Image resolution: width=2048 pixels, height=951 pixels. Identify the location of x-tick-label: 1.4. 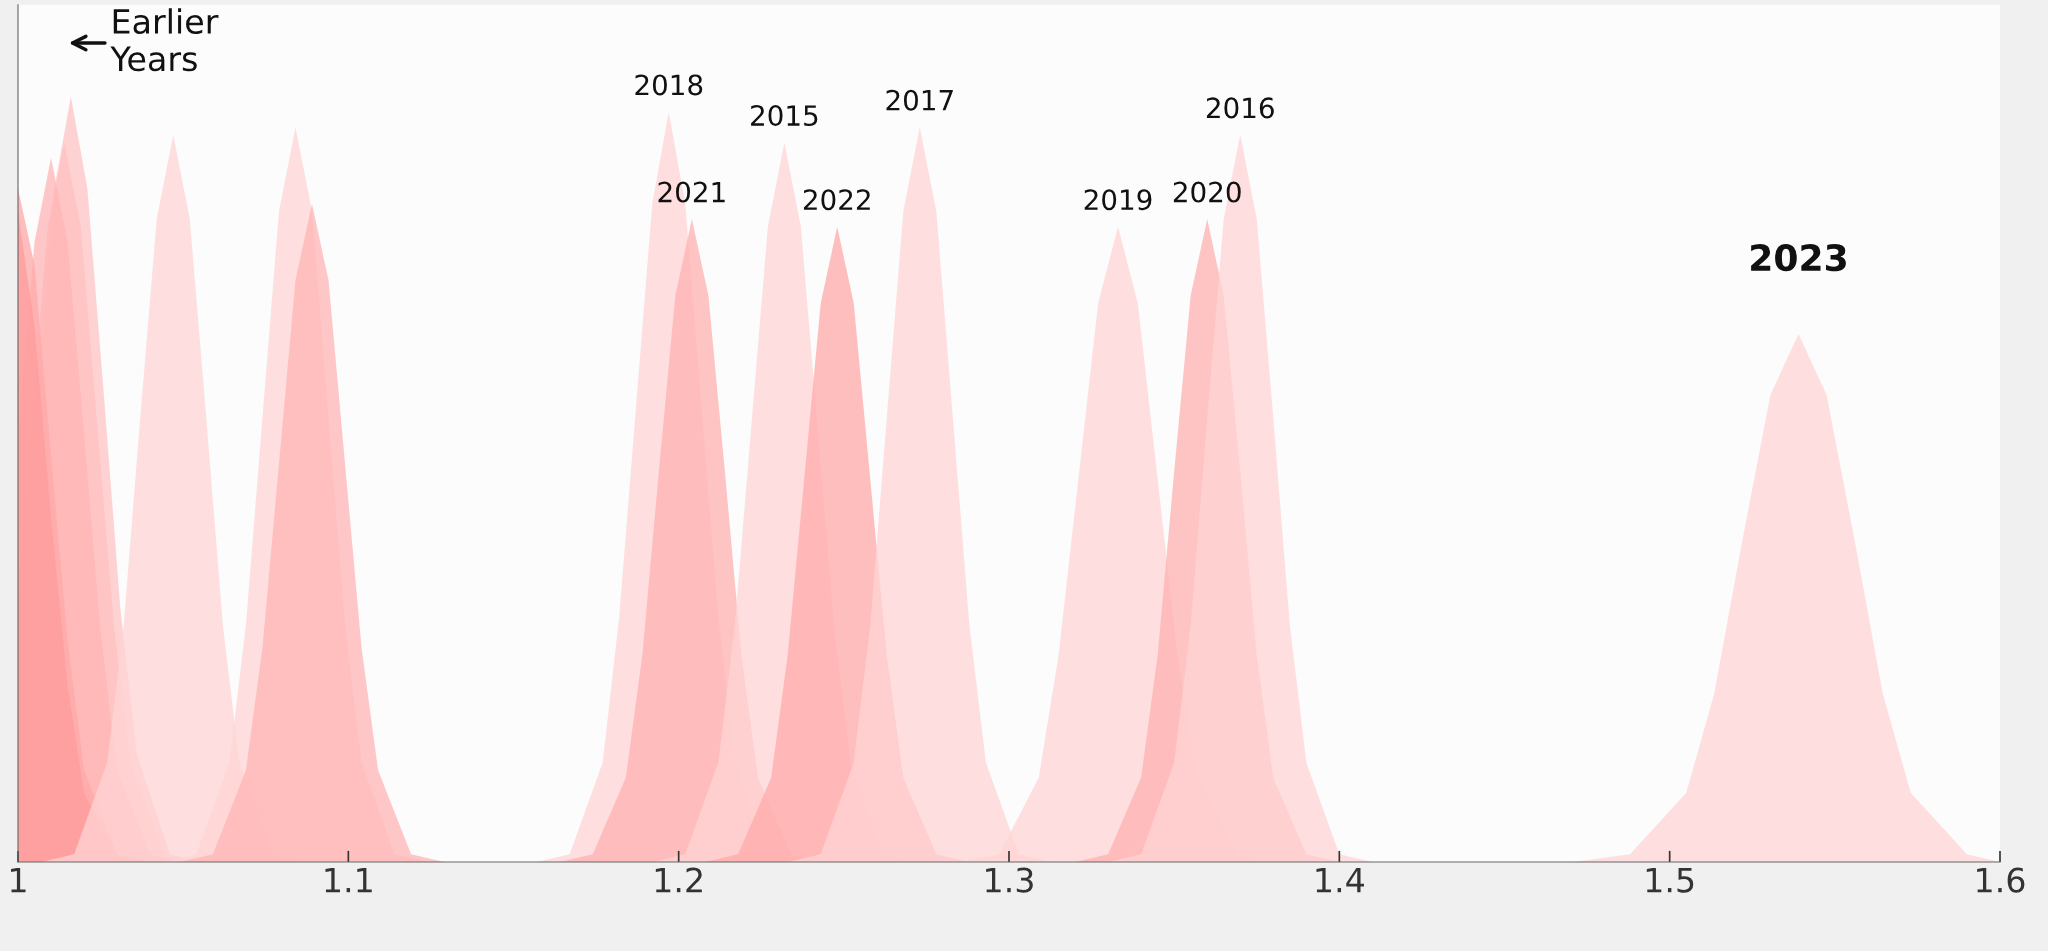
(1340, 880).